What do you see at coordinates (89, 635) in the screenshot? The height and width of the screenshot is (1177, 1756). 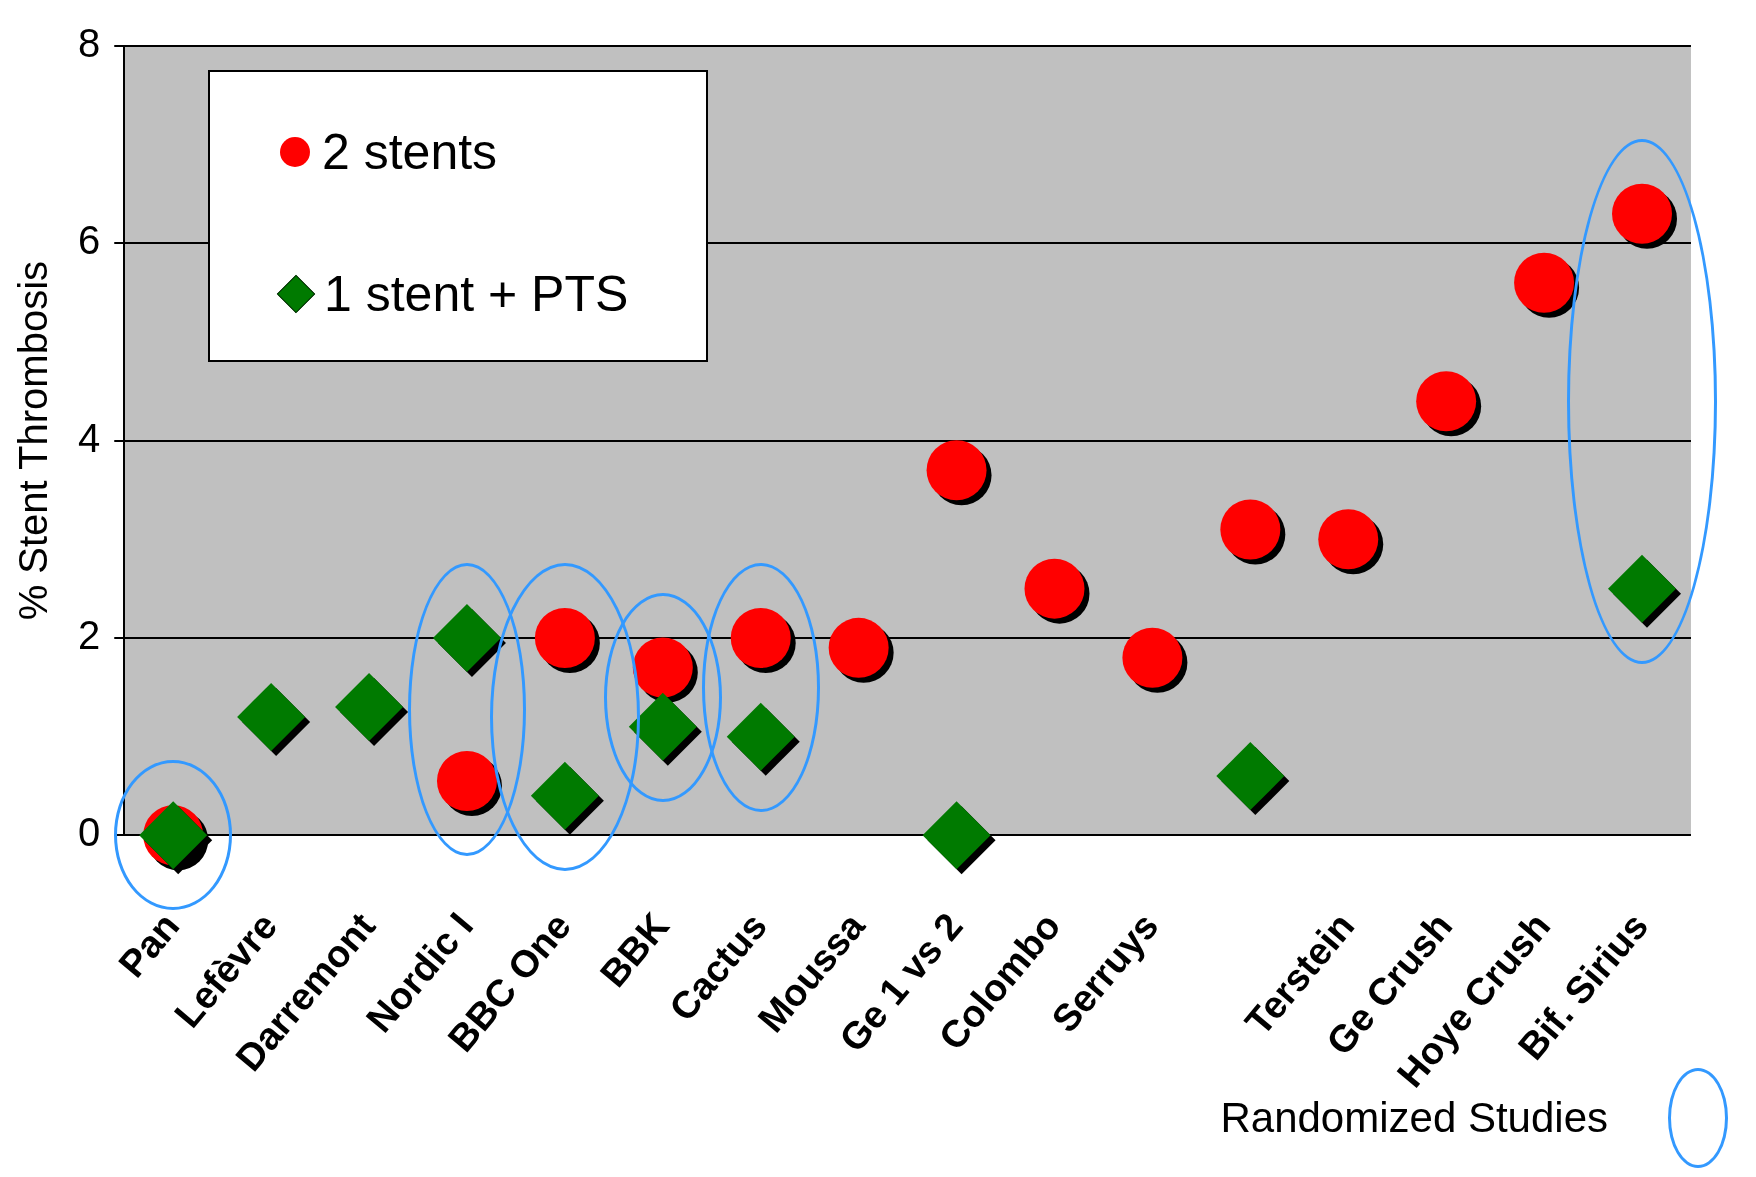 I see `y-tick-label: 2` at bounding box center [89, 635].